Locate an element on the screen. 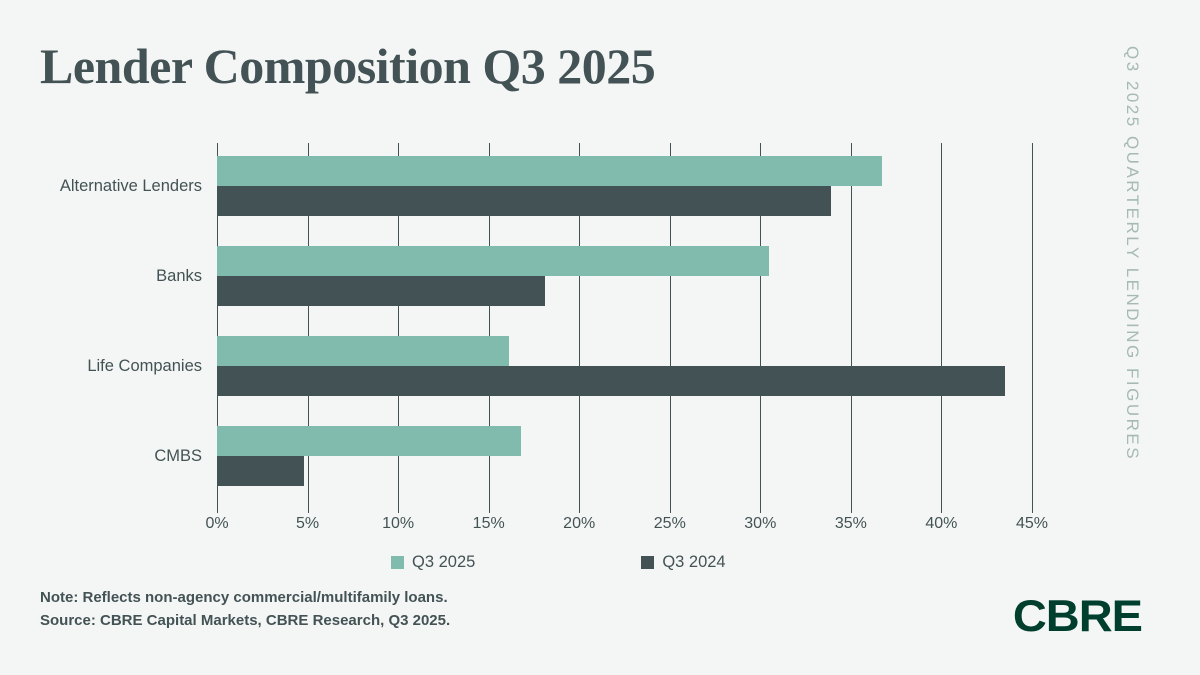 The height and width of the screenshot is (675, 1200). x-tick-label-5: 5% is located at coordinates (308, 523).